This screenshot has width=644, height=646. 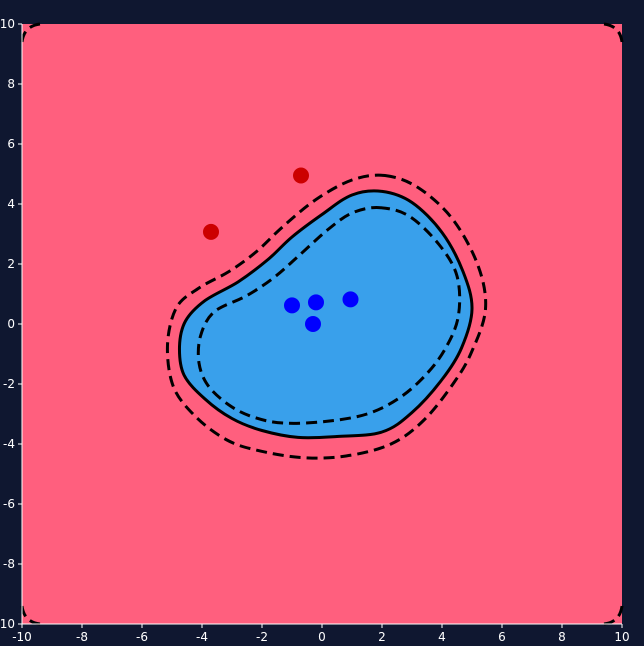 What do you see at coordinates (11, 84) in the screenshot?
I see `y-tick-label: 8` at bounding box center [11, 84].